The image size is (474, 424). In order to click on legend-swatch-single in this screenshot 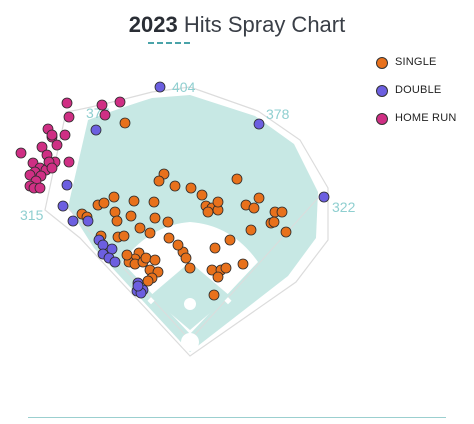, I will do `click(382, 63)`.